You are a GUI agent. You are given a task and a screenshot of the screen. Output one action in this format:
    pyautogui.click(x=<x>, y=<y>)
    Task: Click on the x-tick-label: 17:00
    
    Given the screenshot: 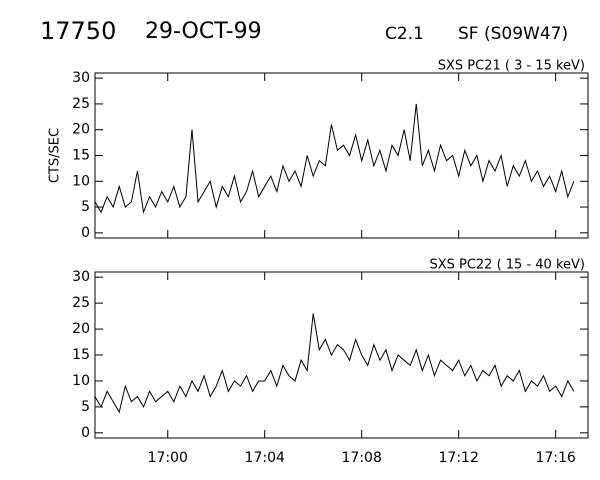 What is the action you would take?
    pyautogui.click(x=168, y=458)
    